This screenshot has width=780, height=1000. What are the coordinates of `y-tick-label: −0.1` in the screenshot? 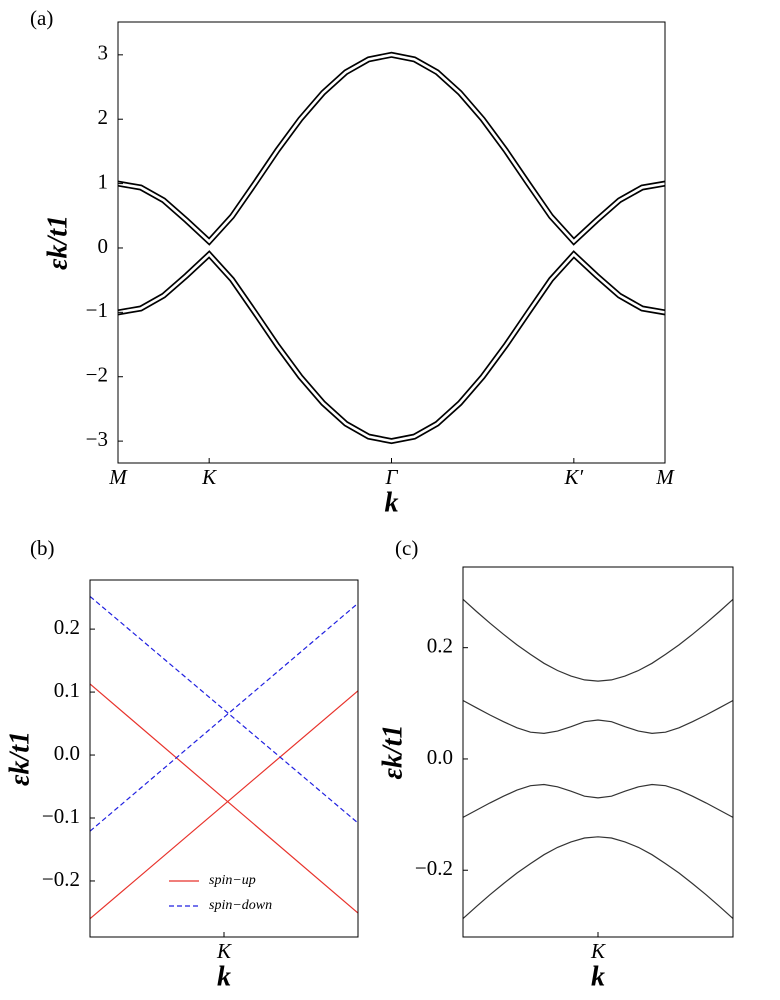 It's located at (61, 816).